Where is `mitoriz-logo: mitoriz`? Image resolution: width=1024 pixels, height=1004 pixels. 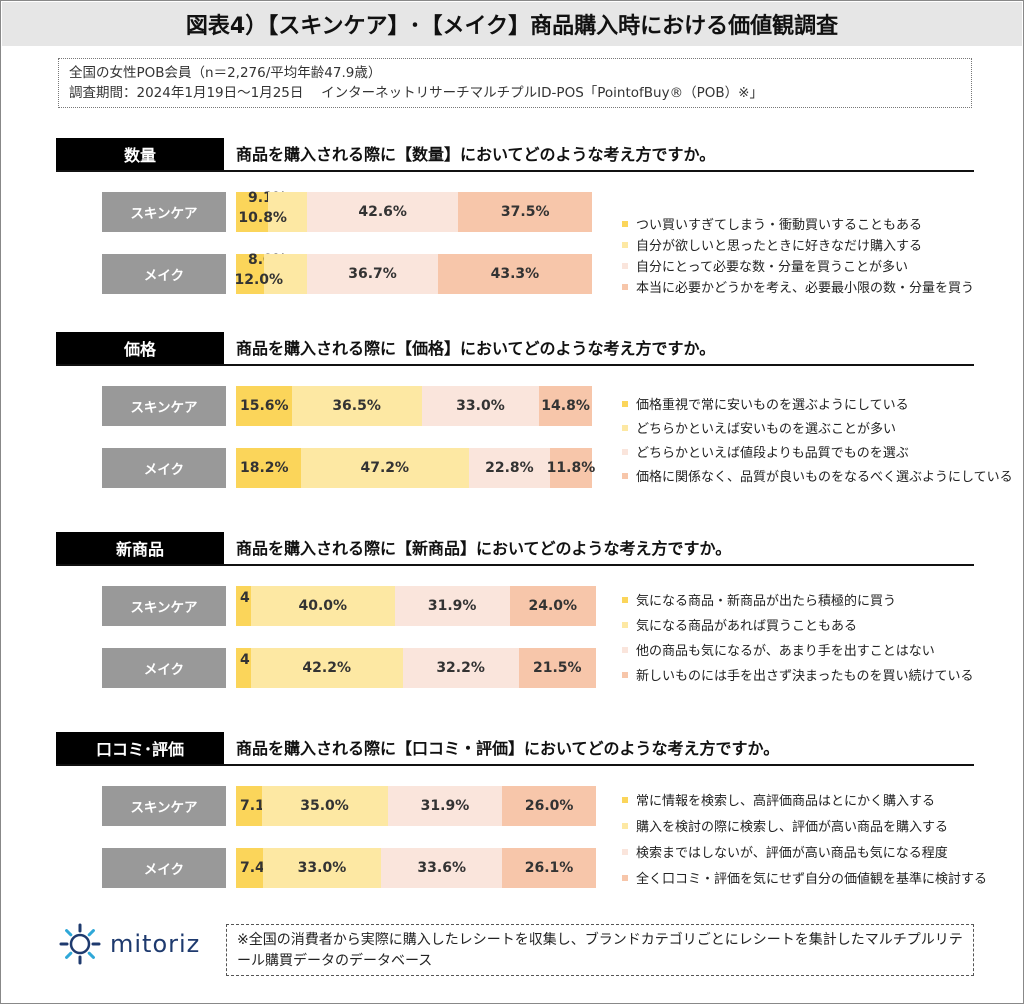
mitoriz-logo: mitoriz is located at coordinates (129, 944).